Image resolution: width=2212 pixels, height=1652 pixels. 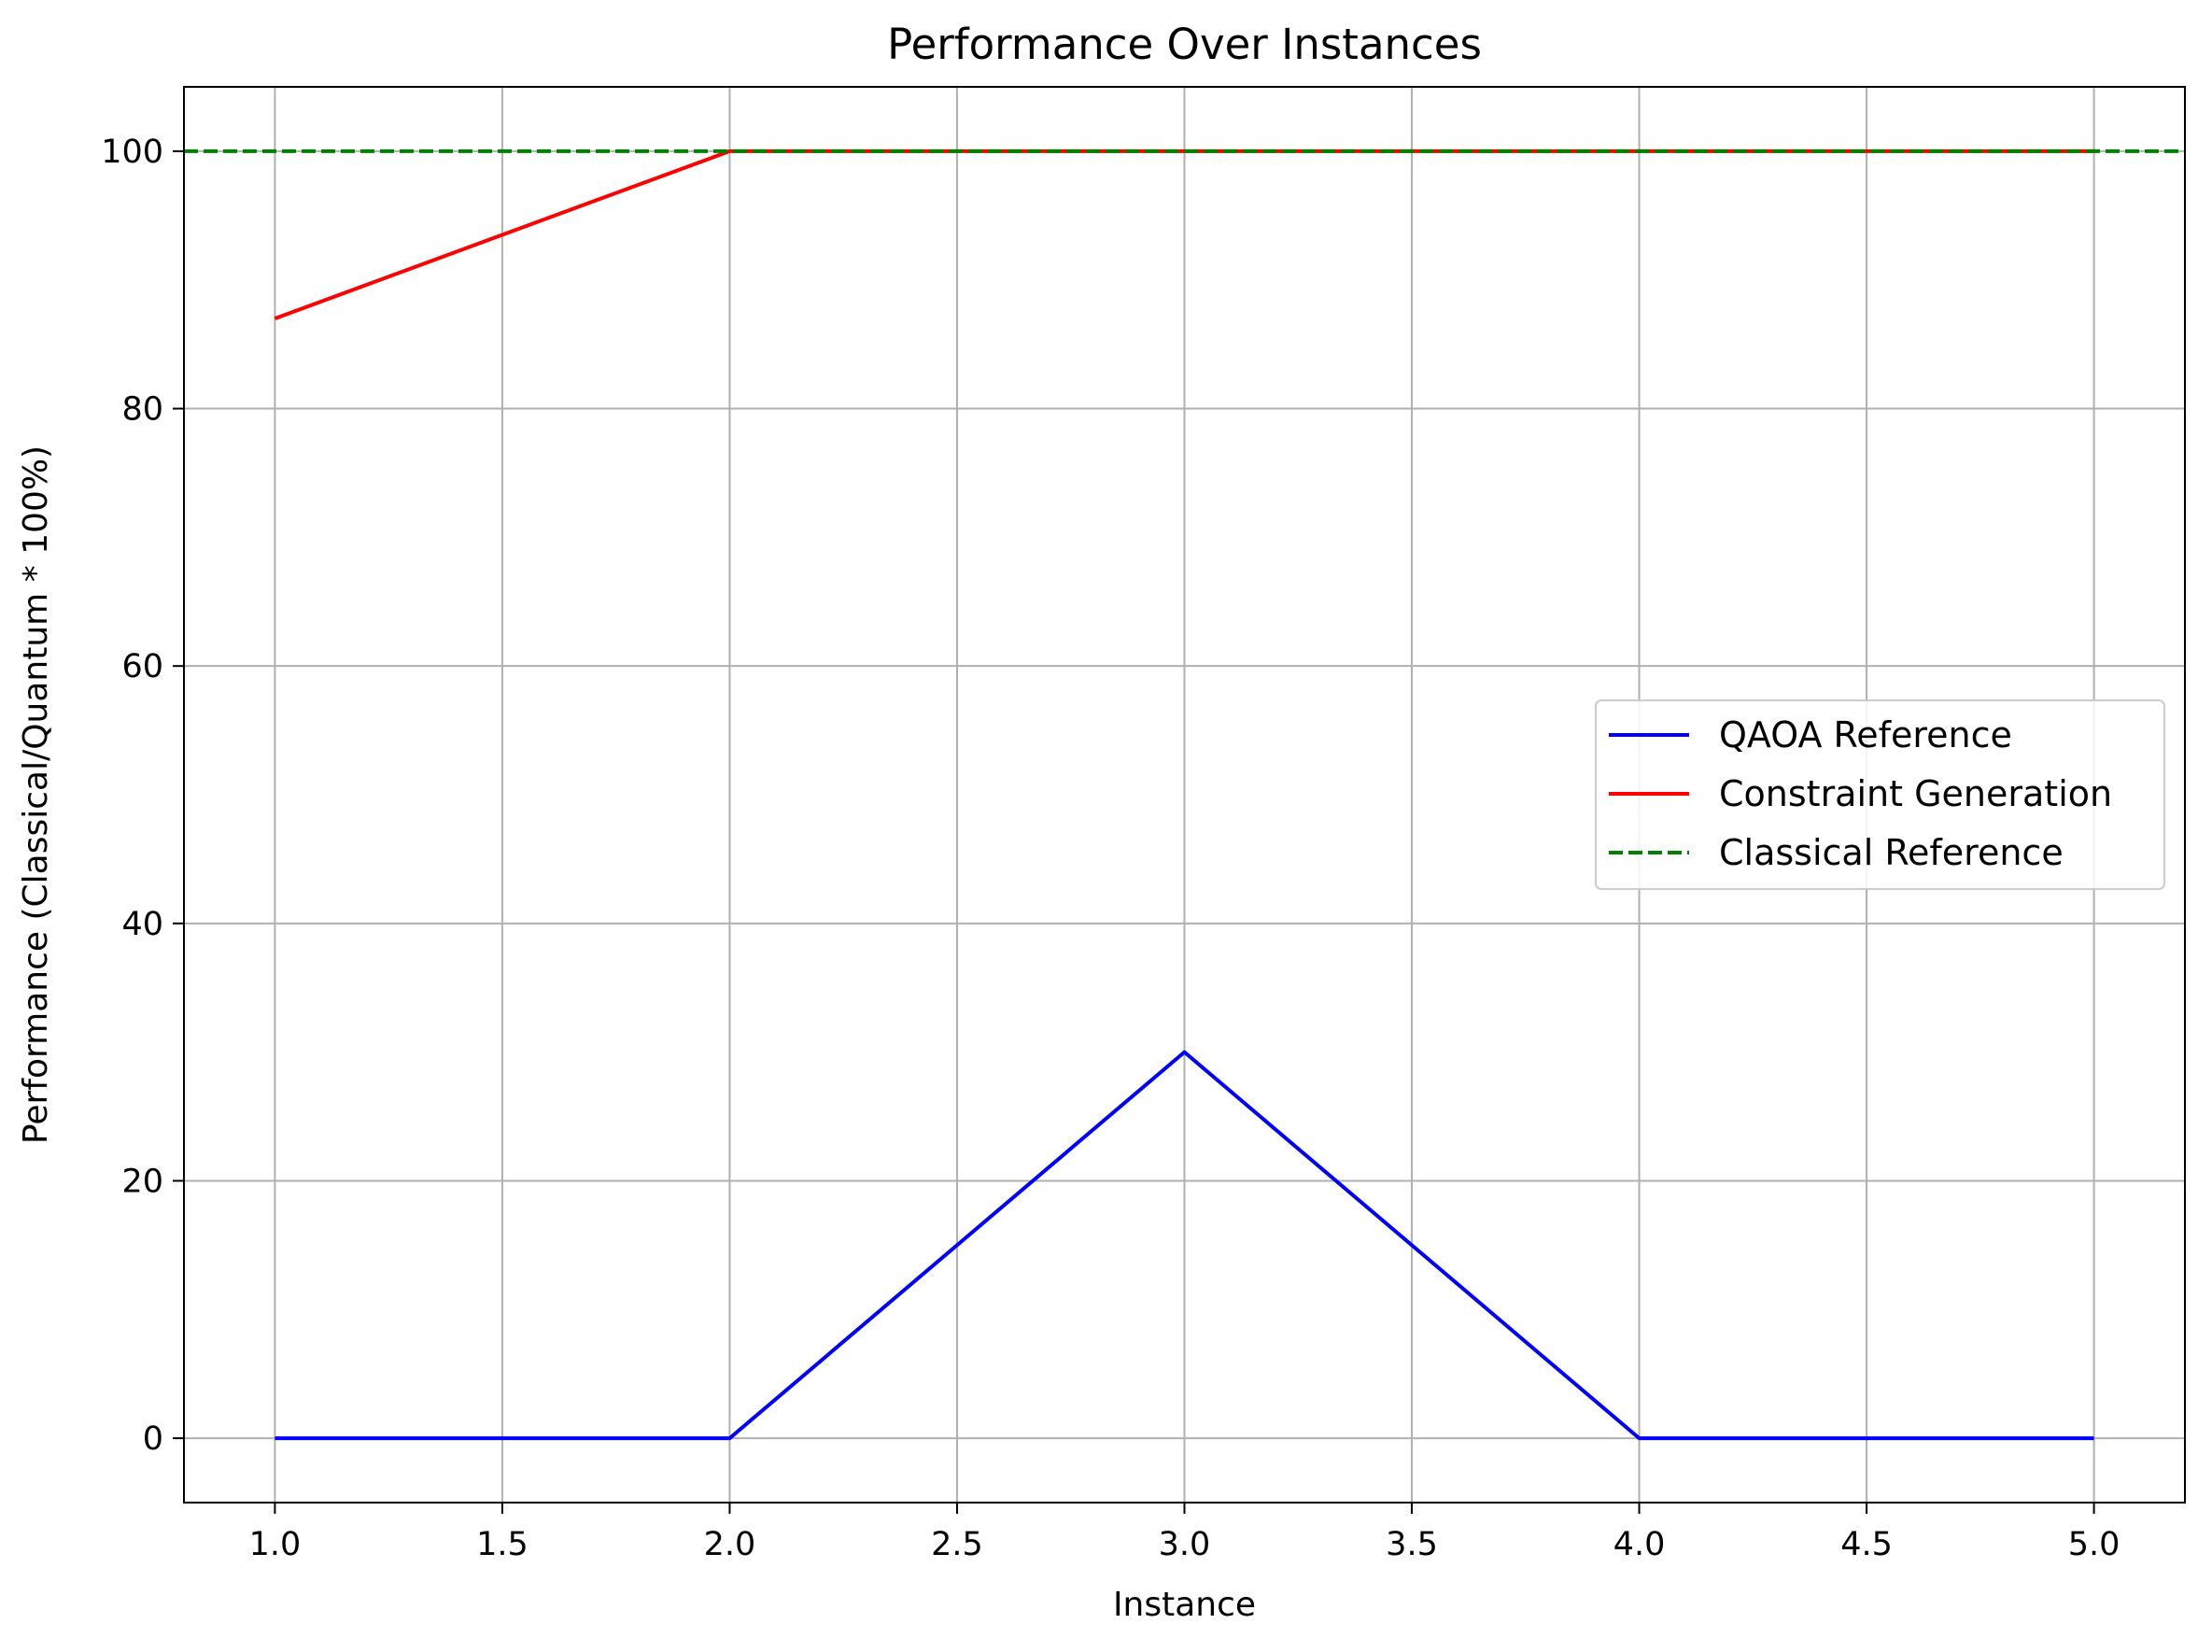 I want to click on x-tick-label: 3.0, so click(x=1185, y=1544).